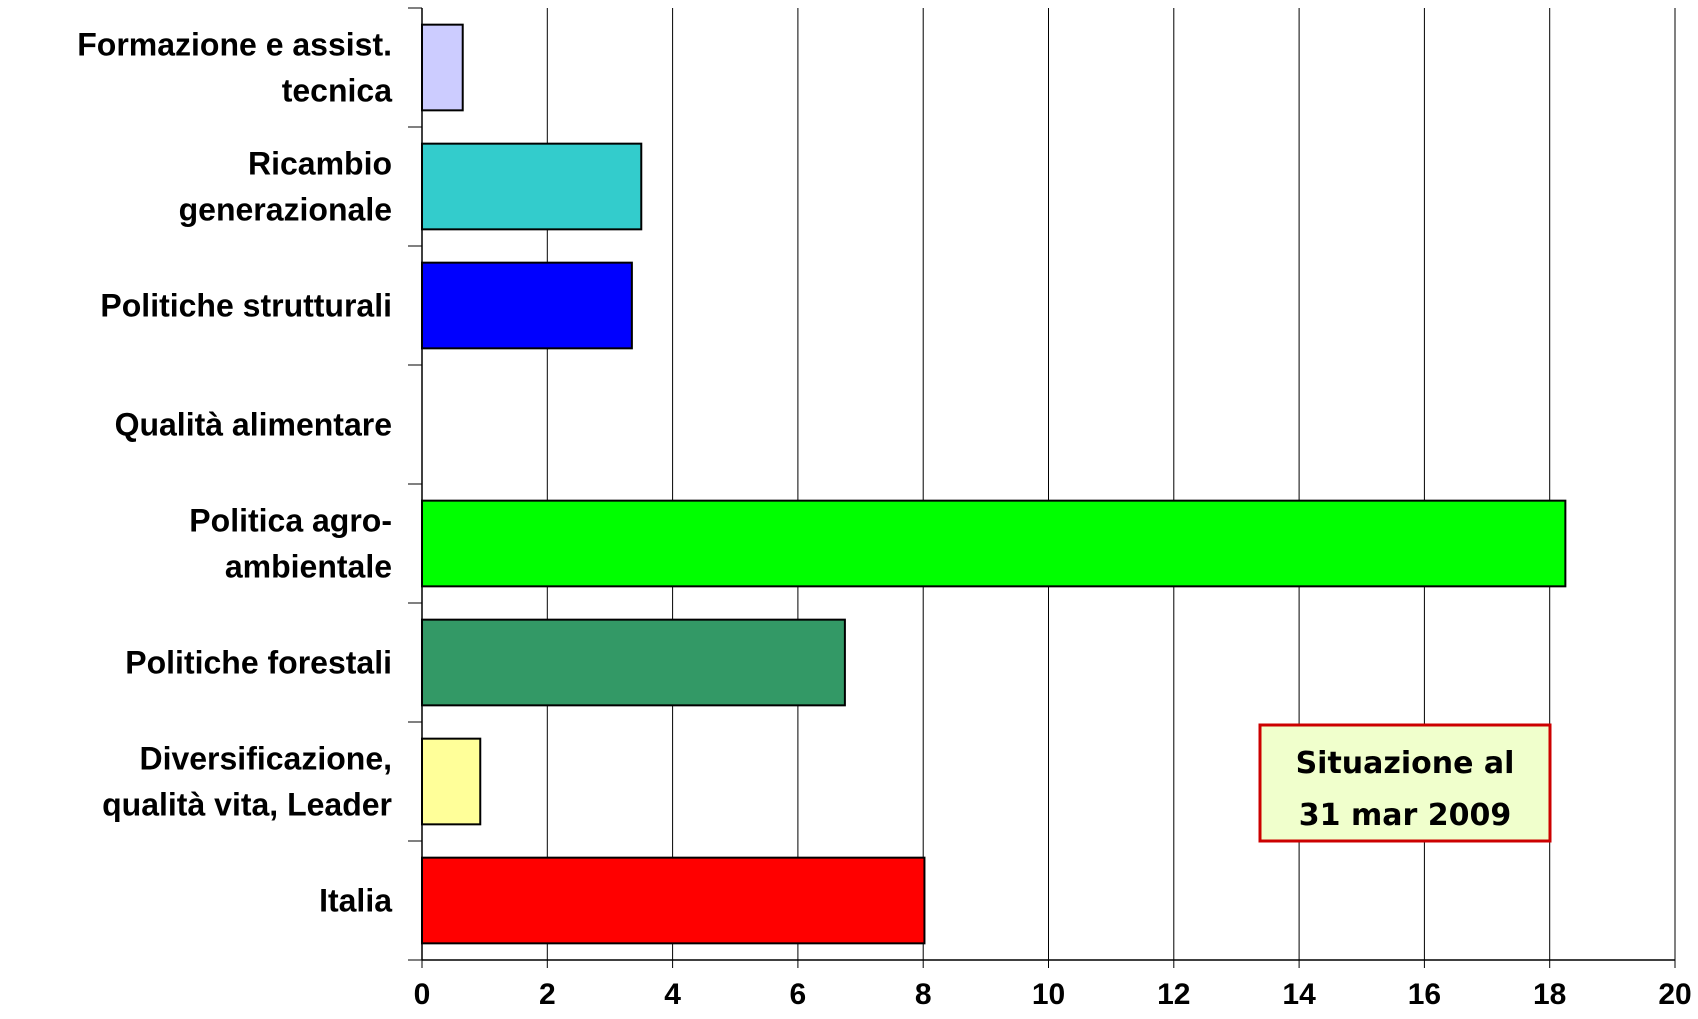  I want to click on annotation-line-2: 31 mar 2009, so click(1405, 815).